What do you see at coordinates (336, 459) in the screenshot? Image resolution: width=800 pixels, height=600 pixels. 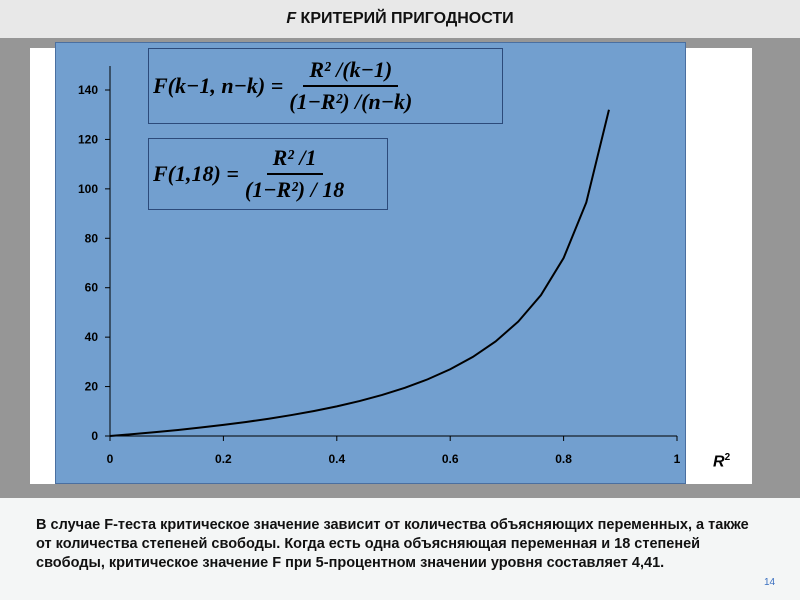 I see `x-tick-label: 0.4` at bounding box center [336, 459].